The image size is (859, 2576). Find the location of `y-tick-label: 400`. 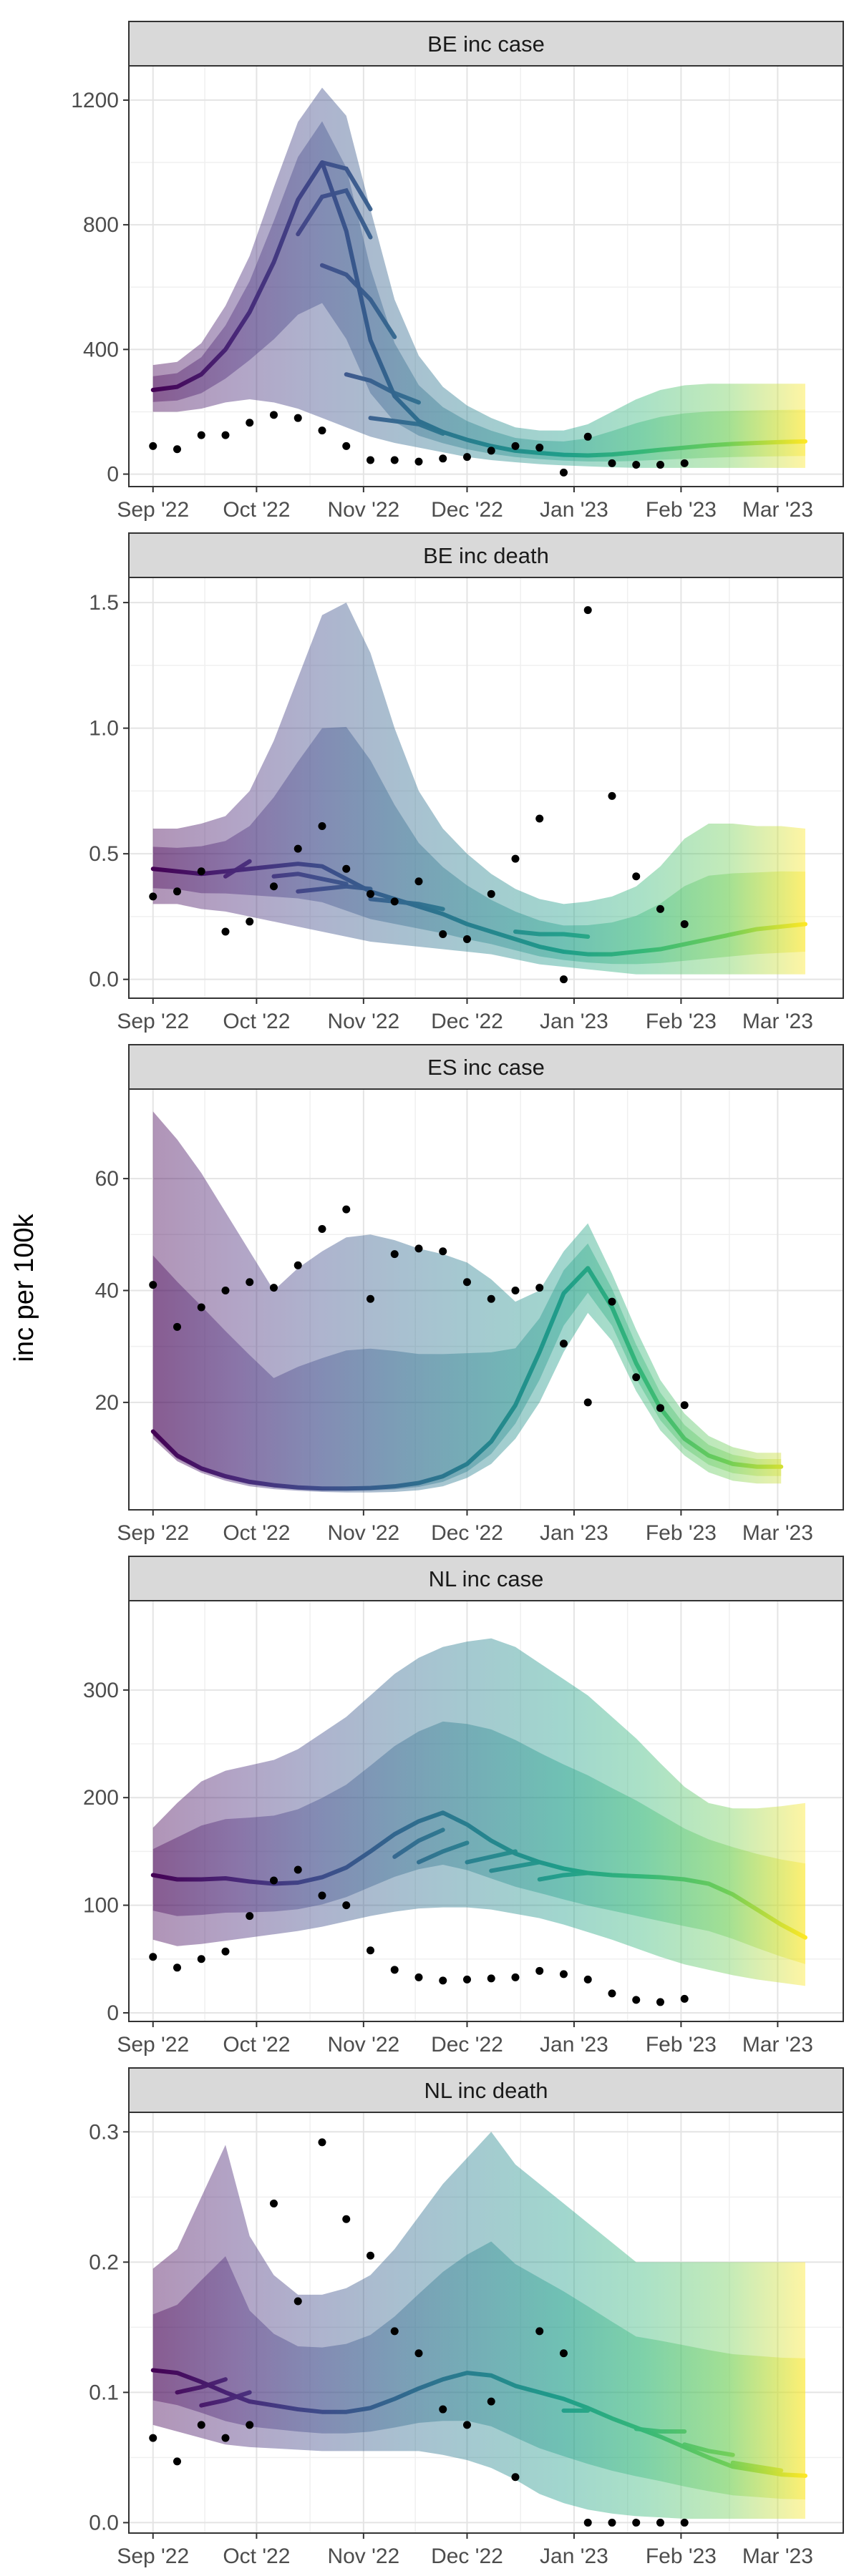

y-tick-label: 400 is located at coordinates (101, 349).